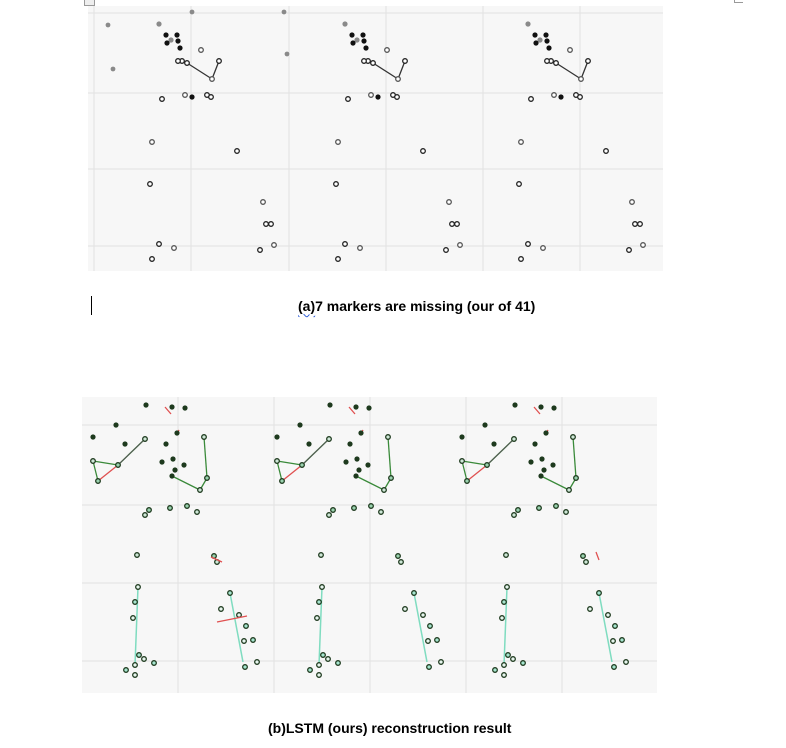 This screenshot has width=786, height=748. Describe the element at coordinates (738, 1) in the screenshot. I see `corner-handle-icon` at that location.